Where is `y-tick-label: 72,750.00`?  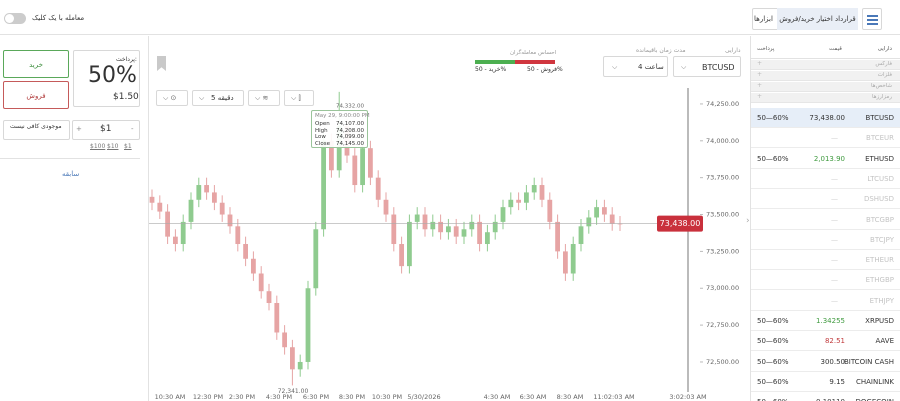 y-tick-label: 72,750.00 is located at coordinates (722, 325).